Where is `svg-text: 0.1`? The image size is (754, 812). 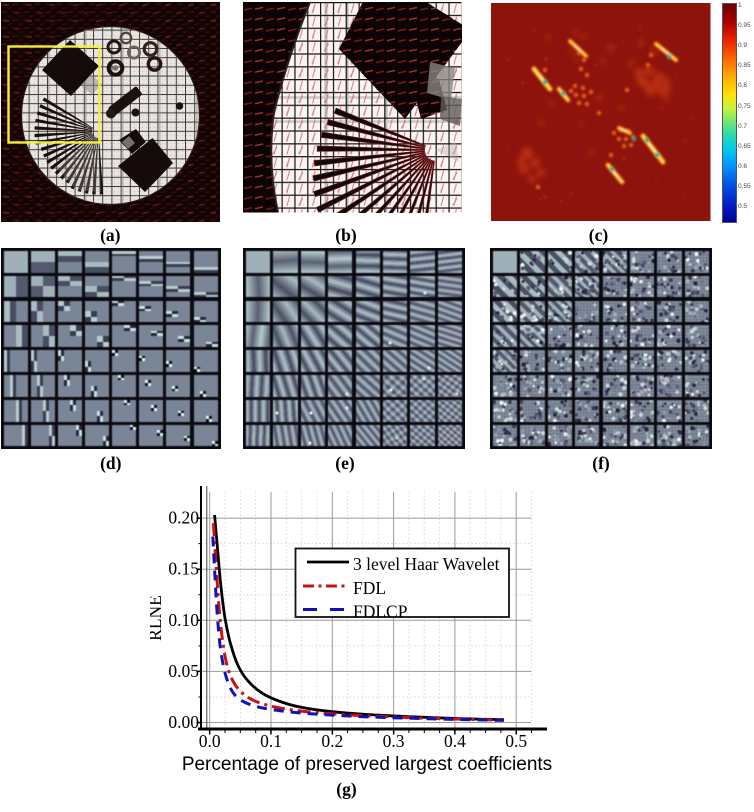
svg-text: 0.1 is located at coordinates (271, 741).